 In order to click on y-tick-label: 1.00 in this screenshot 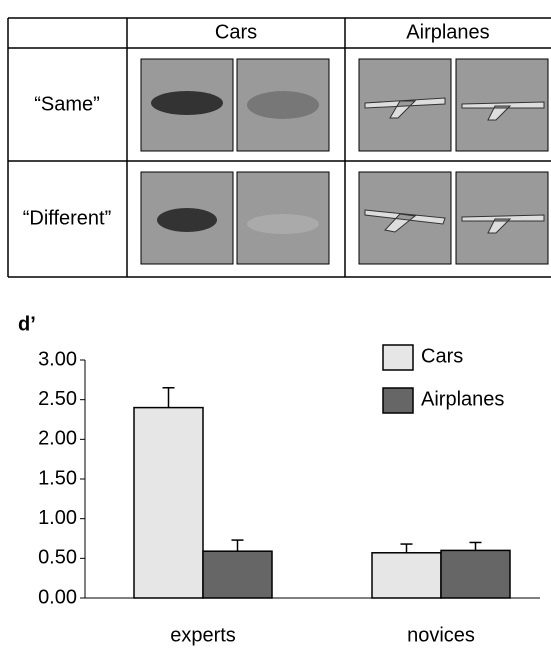, I will do `click(57, 518)`.